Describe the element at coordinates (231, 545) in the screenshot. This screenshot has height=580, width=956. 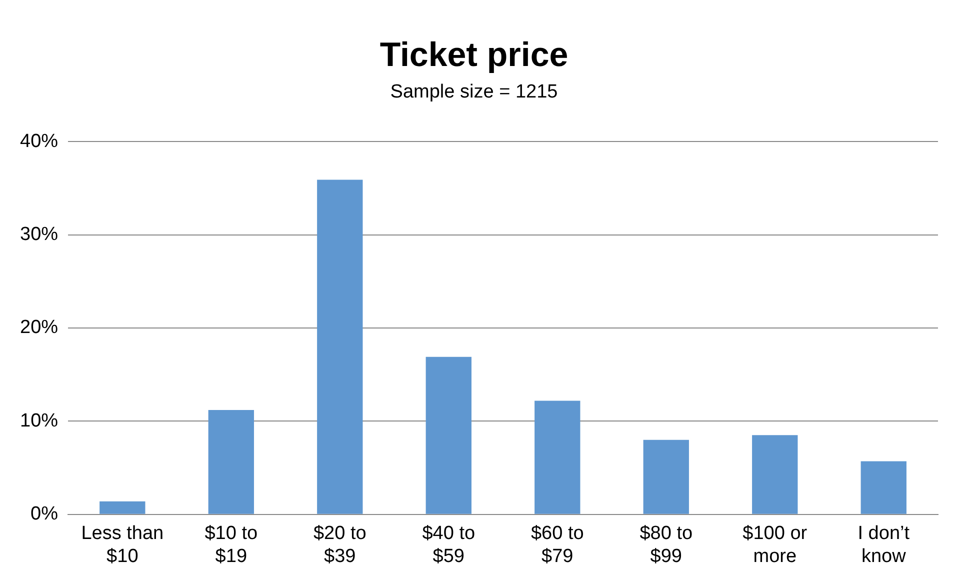
I see `x-tick-label: $10 to $19` at that location.